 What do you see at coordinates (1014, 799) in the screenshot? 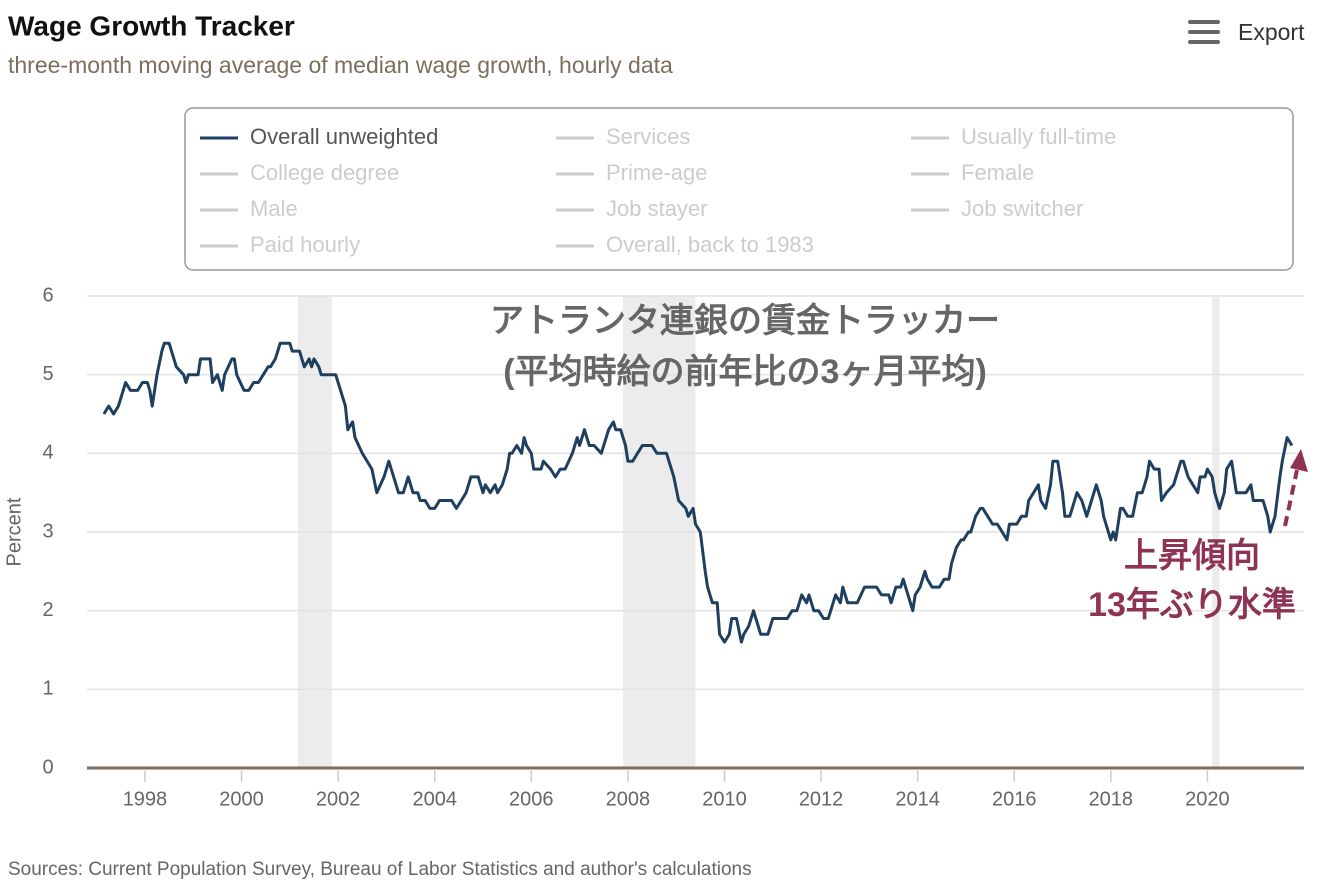
I see `x-tick-label: 2016` at bounding box center [1014, 799].